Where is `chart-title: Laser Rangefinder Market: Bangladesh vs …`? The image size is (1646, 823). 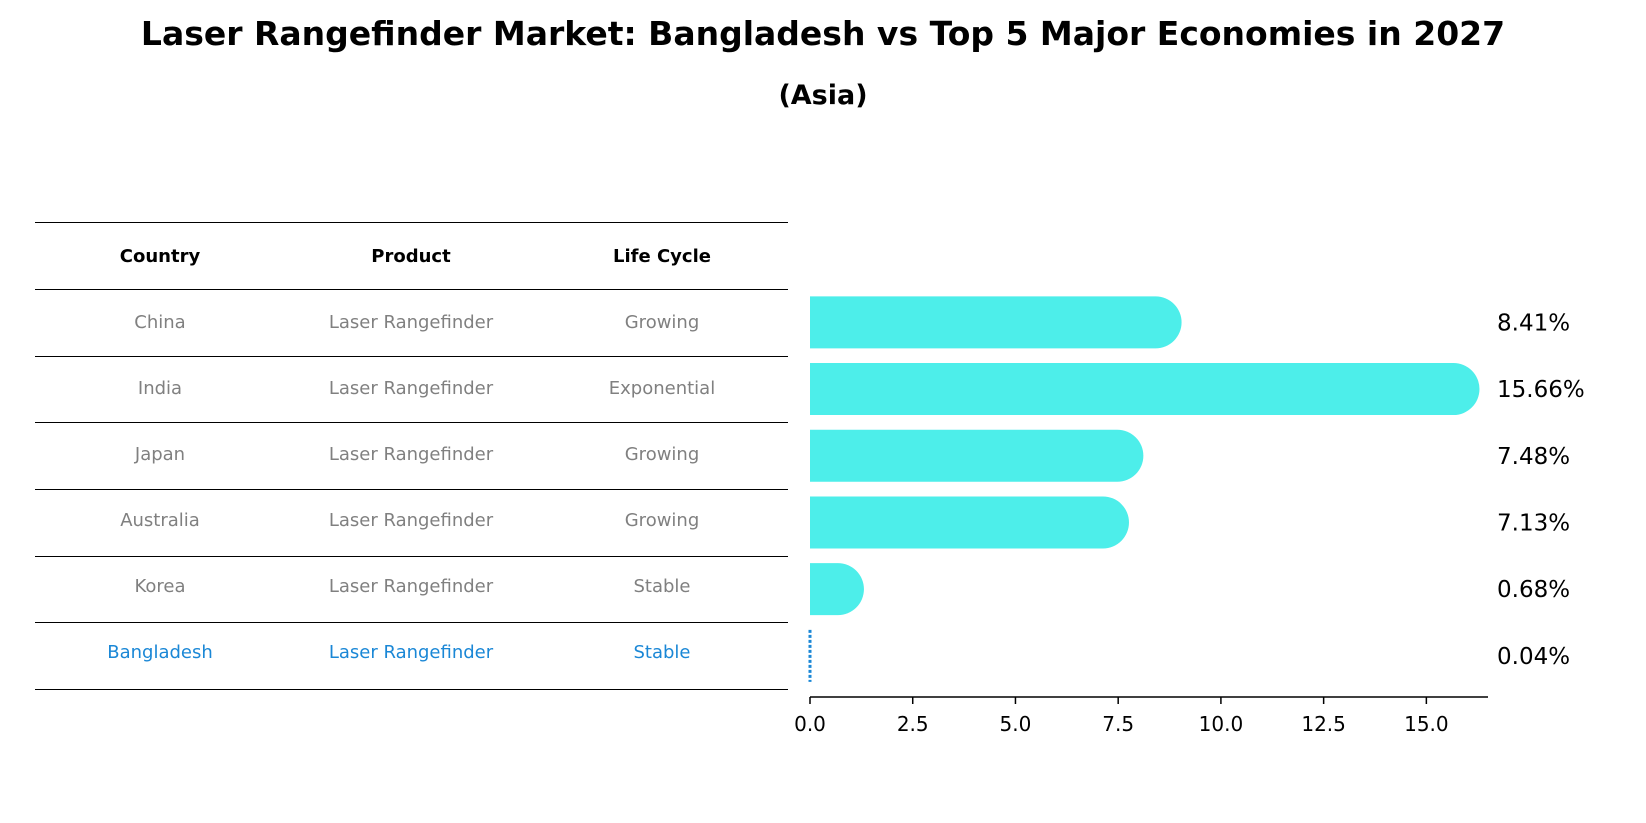 chart-title: Laser Rangefinder Market: Bangladesh vs … is located at coordinates (823, 33).